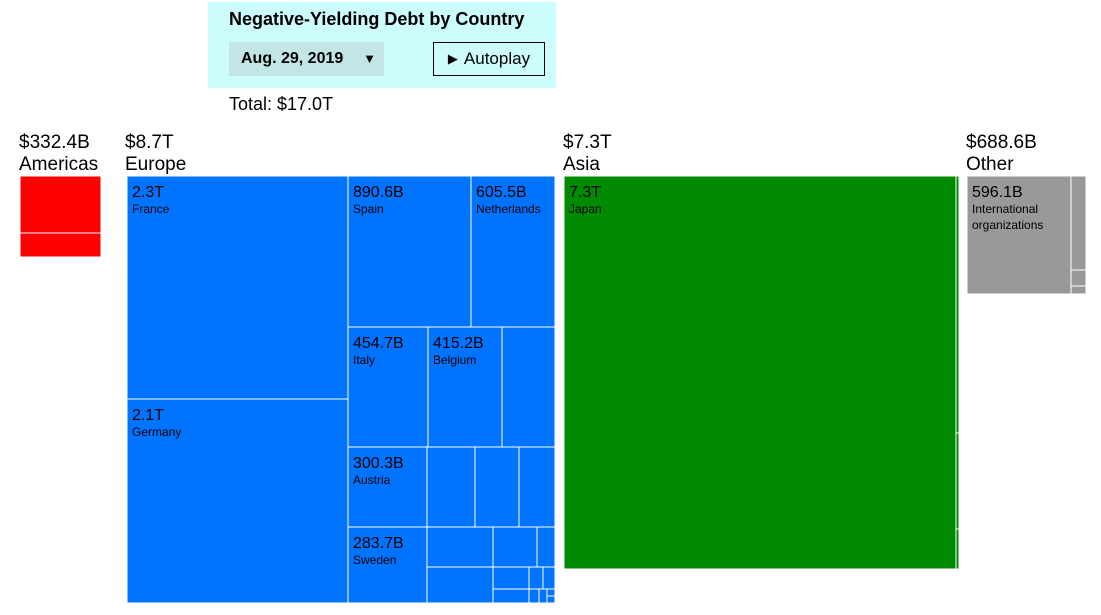 The width and height of the screenshot is (1101, 615). What do you see at coordinates (1007, 225) in the screenshot?
I see `tile-name-label: organizations` at bounding box center [1007, 225].